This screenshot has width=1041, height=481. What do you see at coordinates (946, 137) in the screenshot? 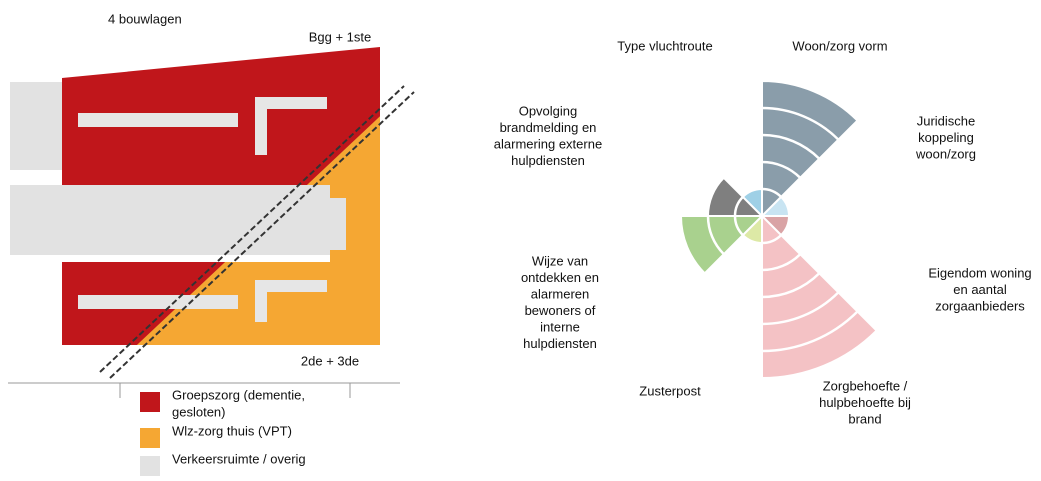
I see `sector-label: koppeling` at bounding box center [946, 137].